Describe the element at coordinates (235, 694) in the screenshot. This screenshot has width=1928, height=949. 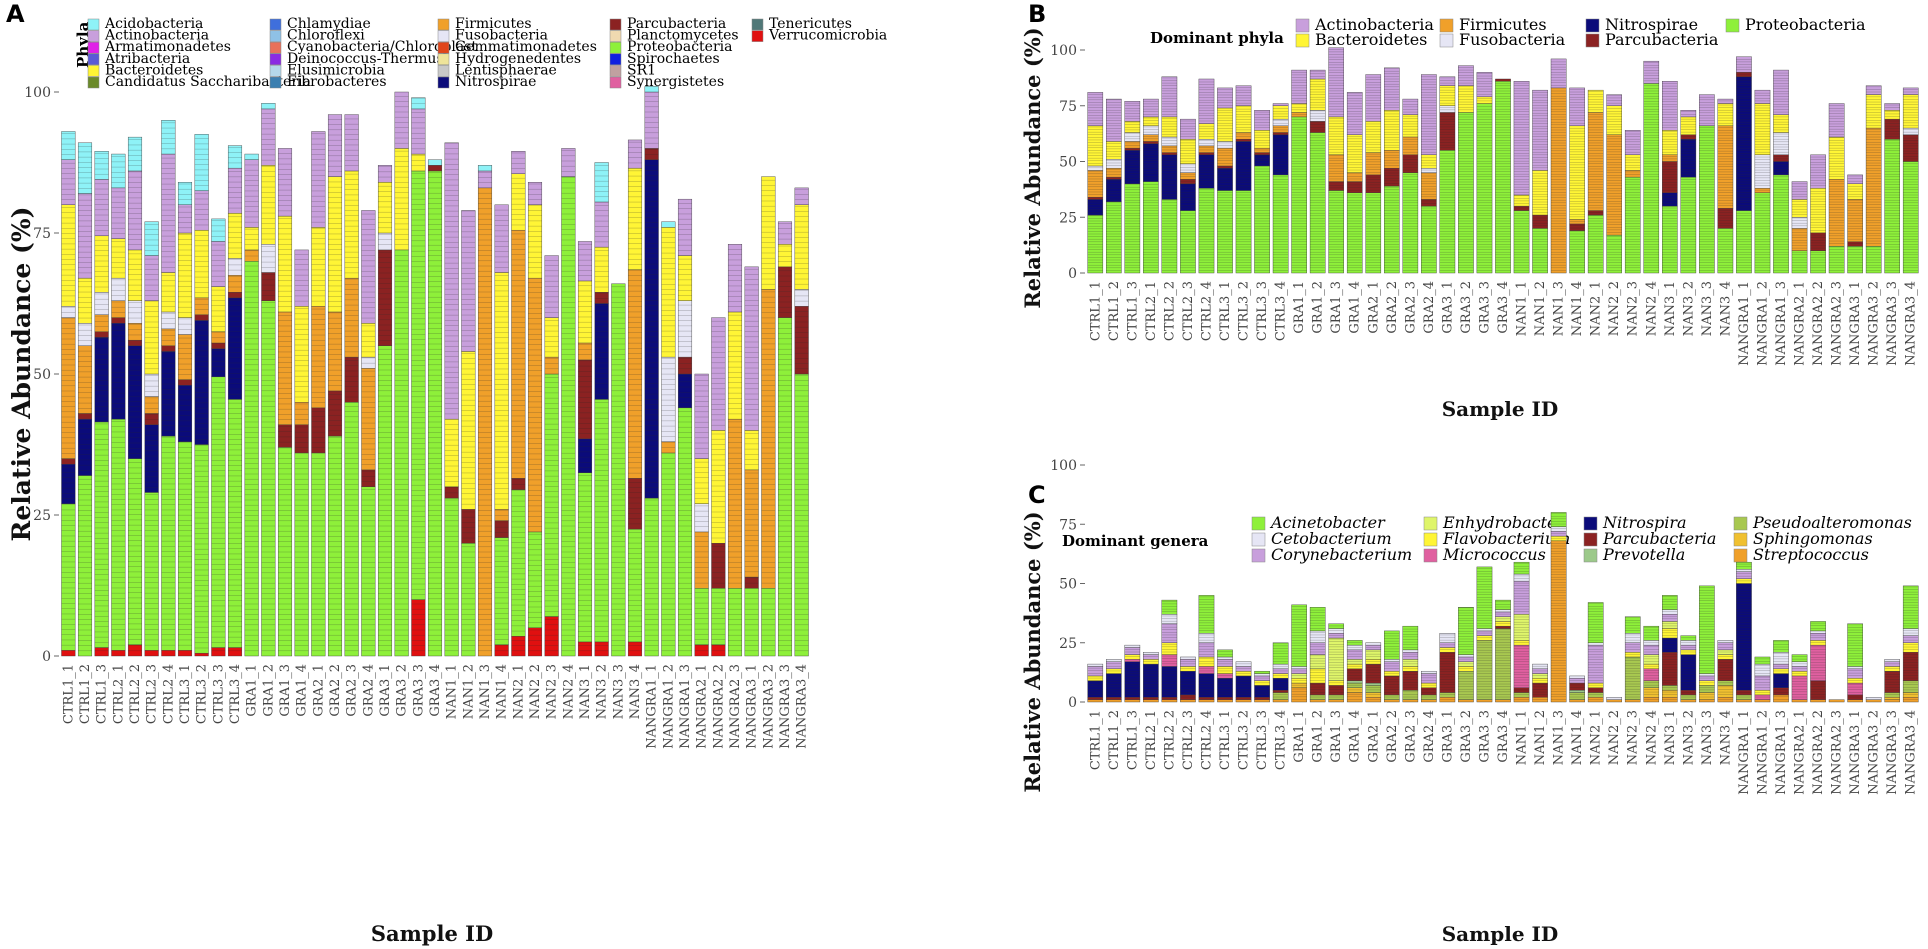
I see `x-tick-label: CTRL3_4` at that location.